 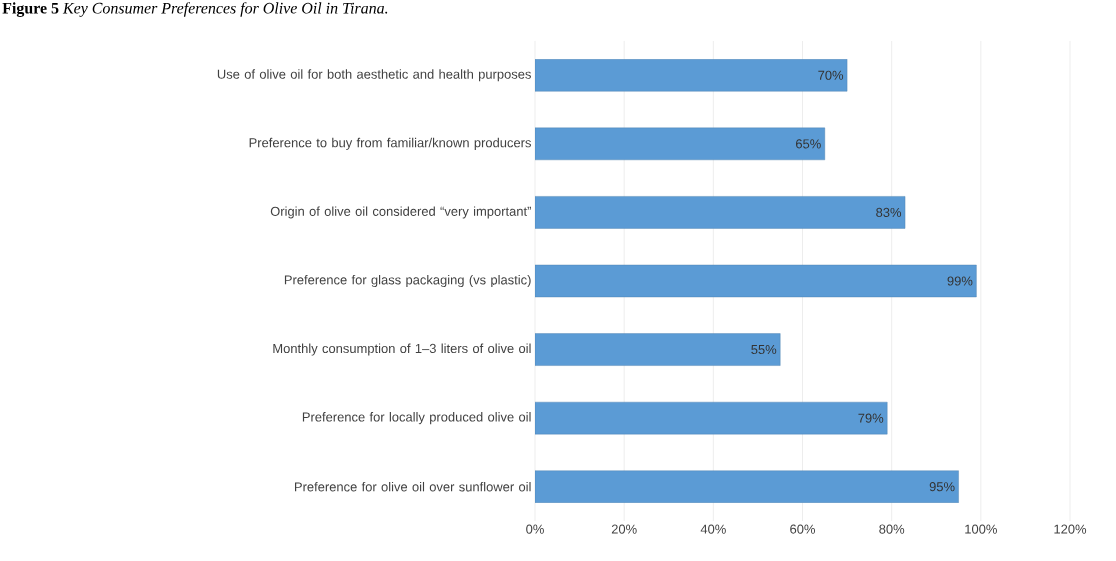 What do you see at coordinates (390, 143) in the screenshot?
I see `y-tick-label: Preference to buy from familiar/known producers` at bounding box center [390, 143].